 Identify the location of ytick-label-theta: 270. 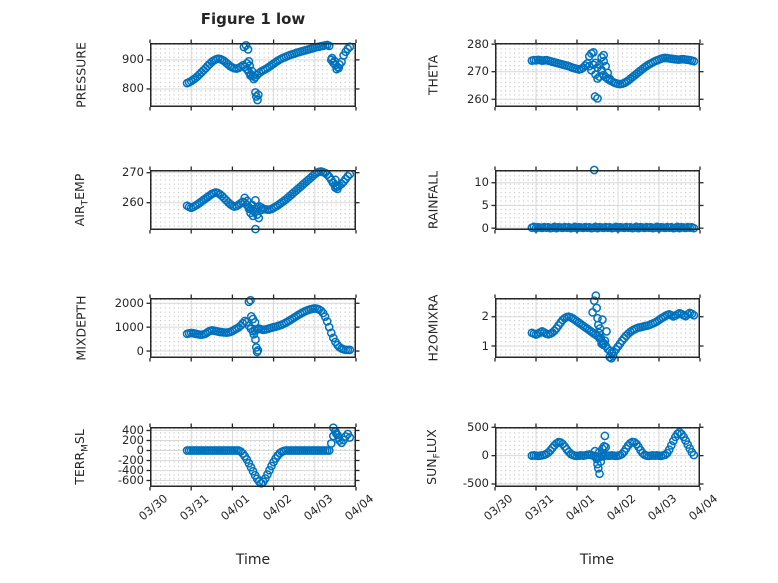
(478, 71).